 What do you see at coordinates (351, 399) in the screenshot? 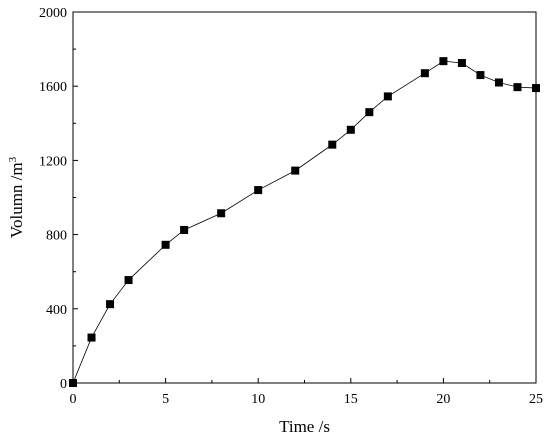
I see `x-tick-label: 15` at bounding box center [351, 399].